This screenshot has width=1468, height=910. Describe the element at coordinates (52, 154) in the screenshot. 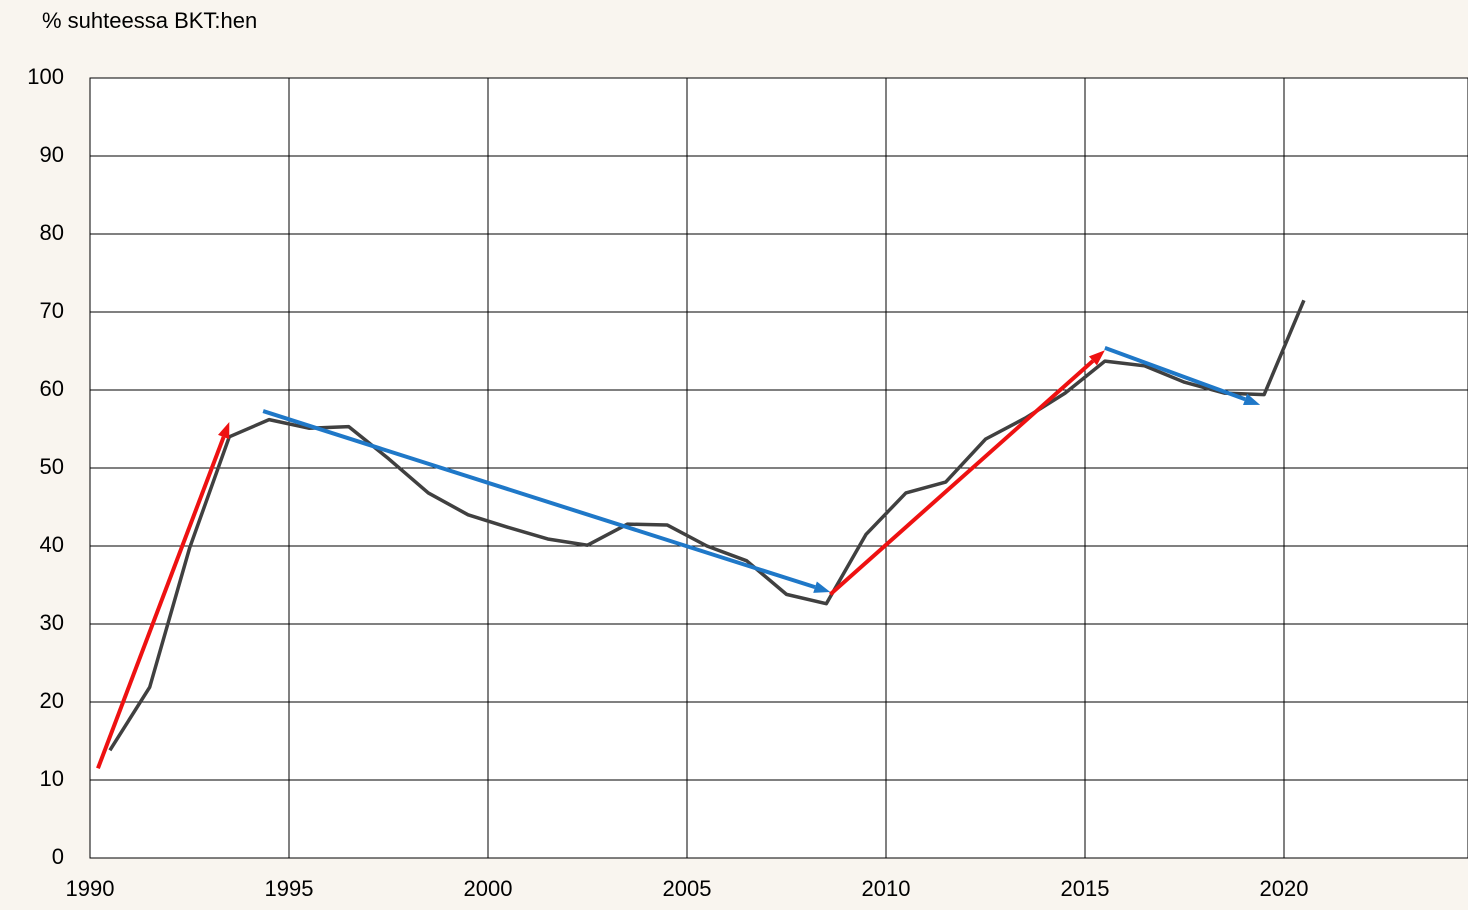

I see `y-tick-label: 90` at that location.